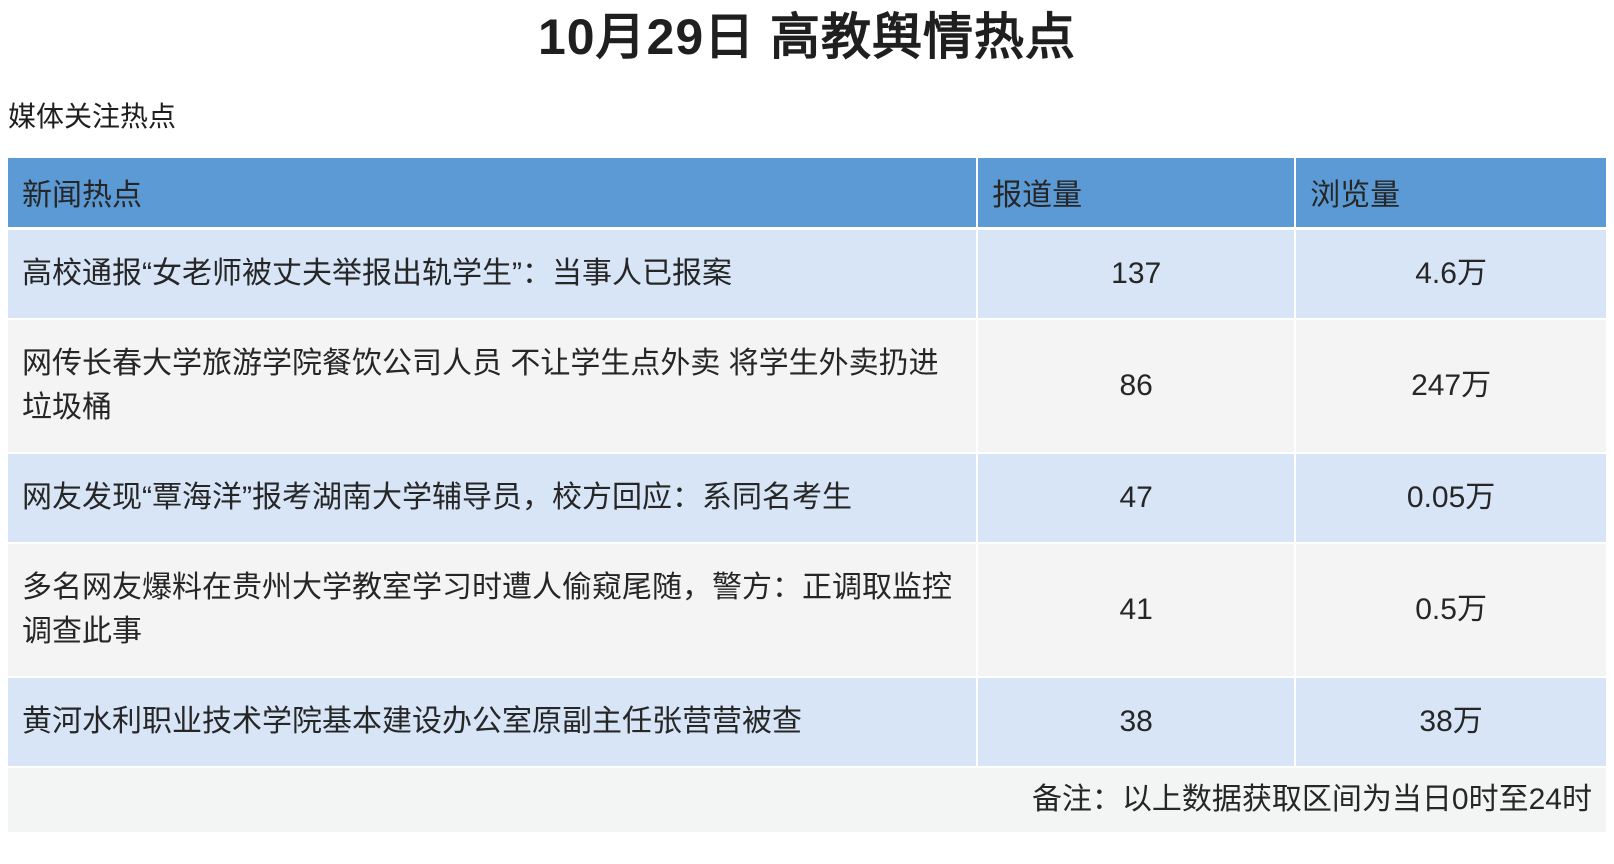  What do you see at coordinates (807, 37) in the screenshot?
I see `page-title: 10月29日 高教舆情热点` at bounding box center [807, 37].